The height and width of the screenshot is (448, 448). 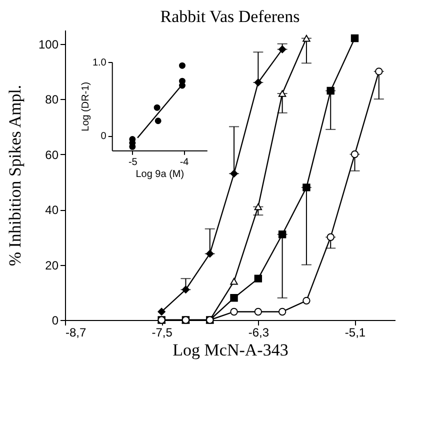 What do you see at coordinates (162, 333) in the screenshot?
I see `x-tick-label: -7,5` at bounding box center [162, 333].